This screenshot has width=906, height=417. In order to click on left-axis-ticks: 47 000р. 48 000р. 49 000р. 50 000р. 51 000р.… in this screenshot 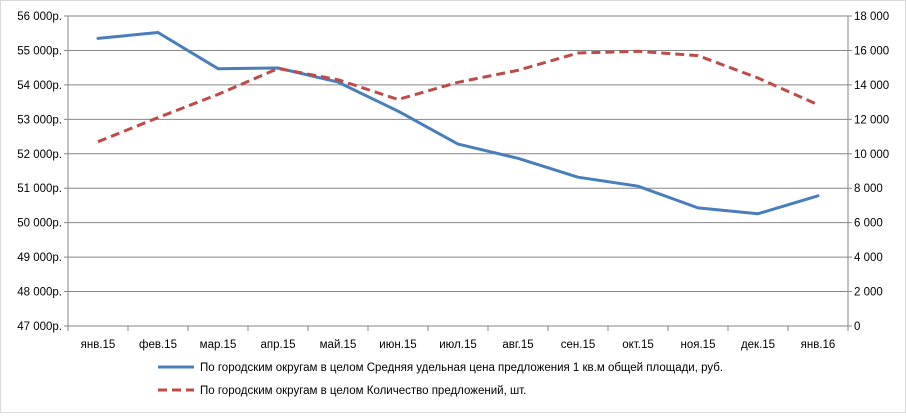, I will do `click(39, 172)`.